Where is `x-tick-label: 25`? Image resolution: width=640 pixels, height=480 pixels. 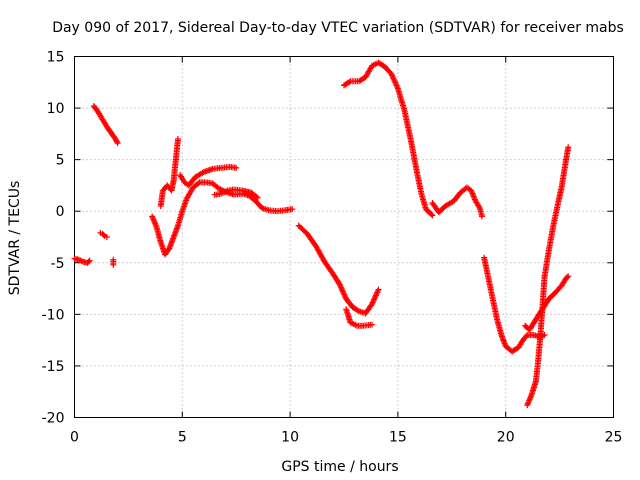
x-tick-label: 25 is located at coordinates (614, 438).